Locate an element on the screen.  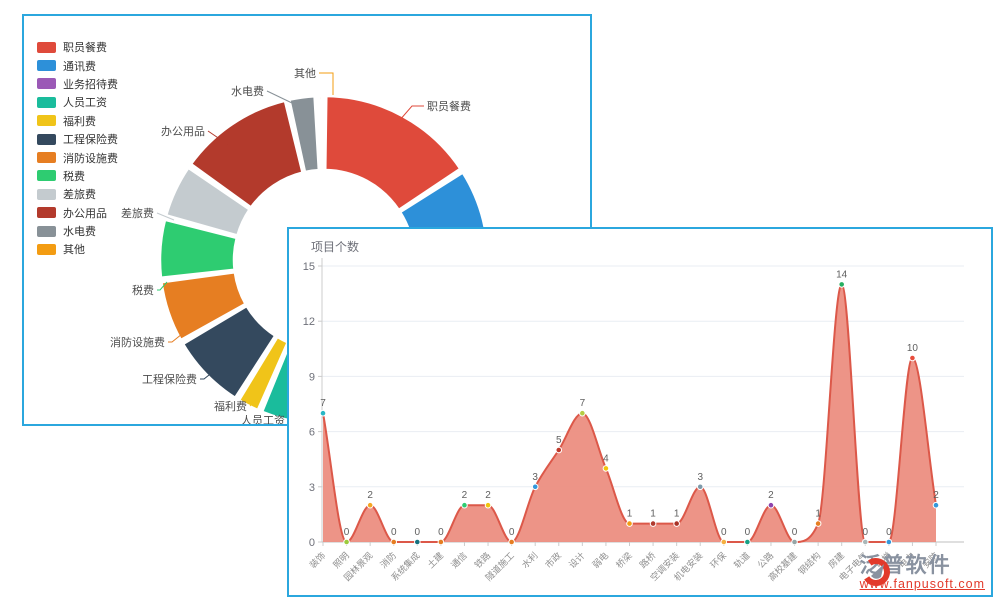
value-label: 10 is located at coordinates (913, 348).